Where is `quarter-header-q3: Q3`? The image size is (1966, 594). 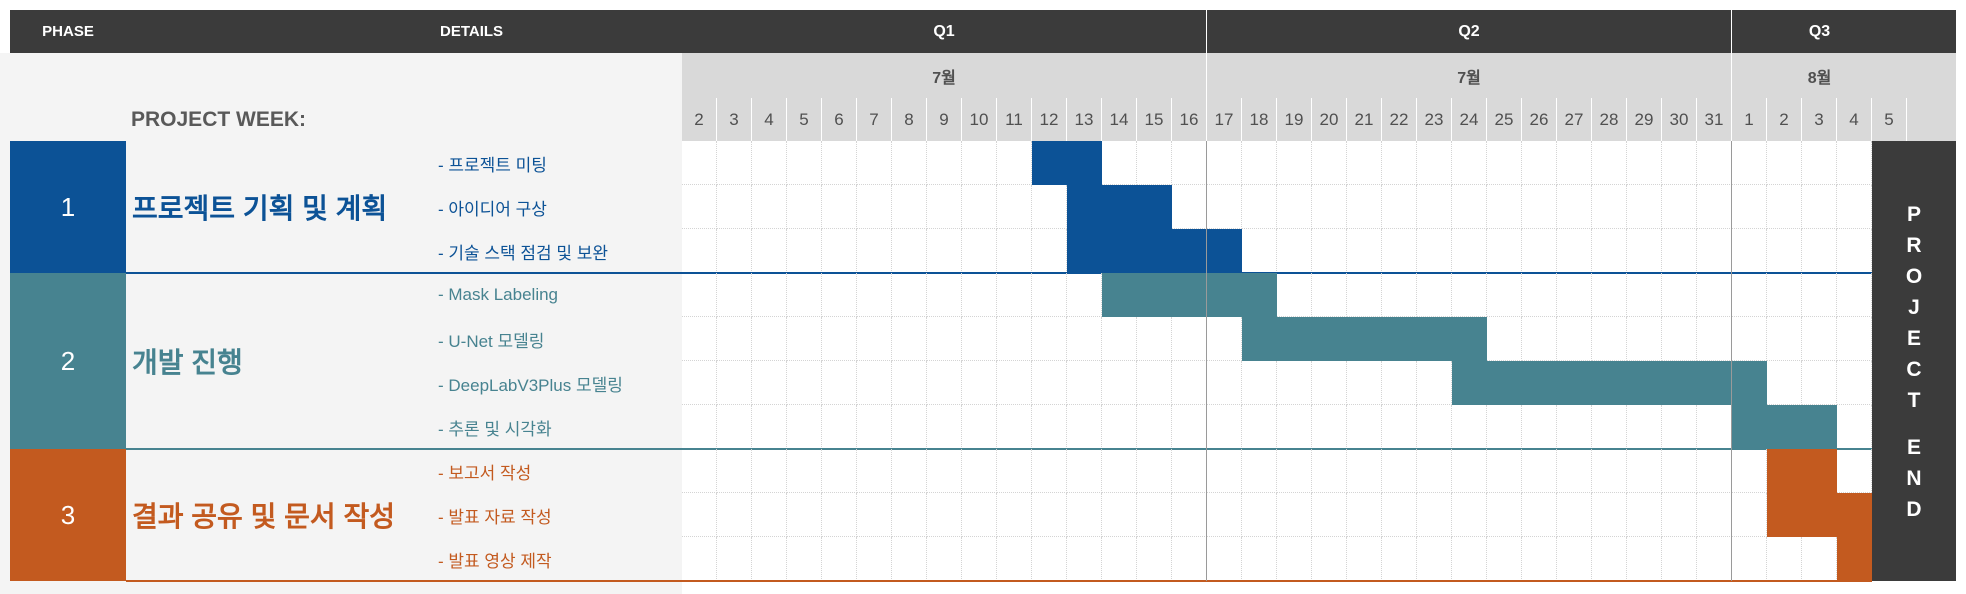 quarter-header-q3: Q3 is located at coordinates (1819, 31).